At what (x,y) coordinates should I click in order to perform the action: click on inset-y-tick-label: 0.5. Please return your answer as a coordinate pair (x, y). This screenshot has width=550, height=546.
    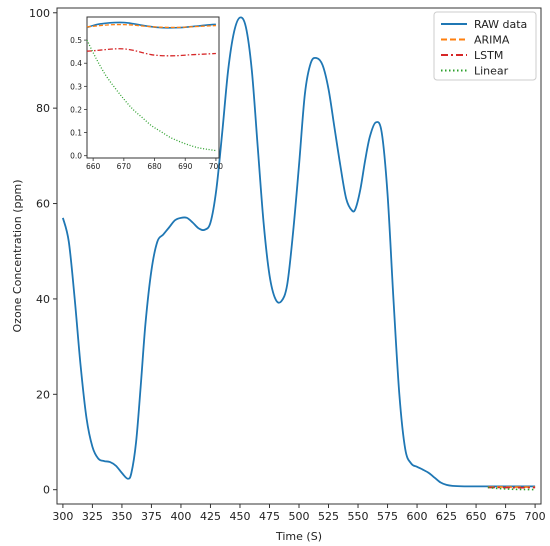
    Looking at the image, I should click on (76, 40).